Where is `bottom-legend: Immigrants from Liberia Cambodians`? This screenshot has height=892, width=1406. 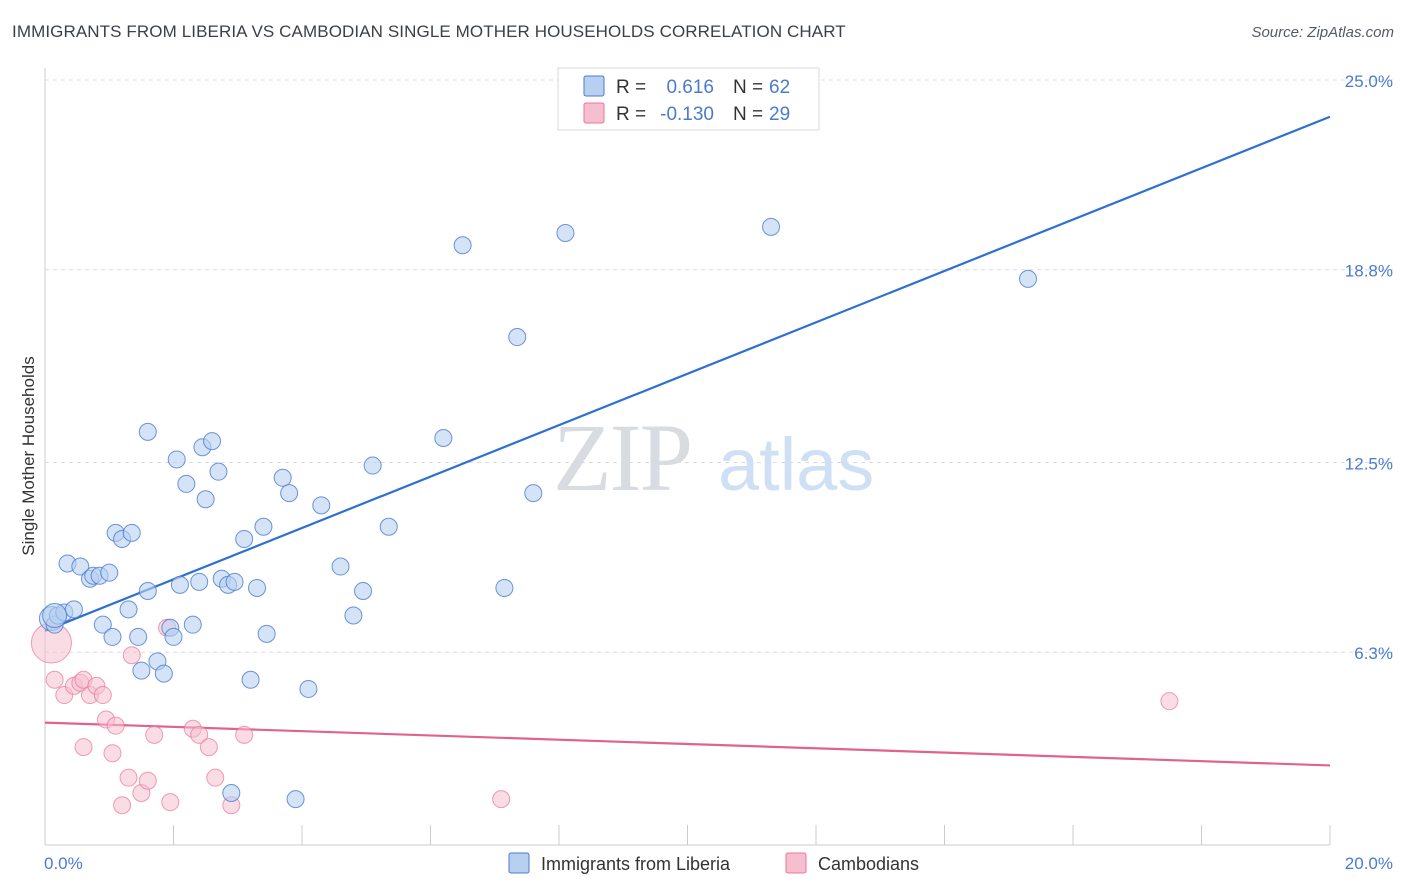 bottom-legend: Immigrants from Liberia Cambodians is located at coordinates (713, 863).